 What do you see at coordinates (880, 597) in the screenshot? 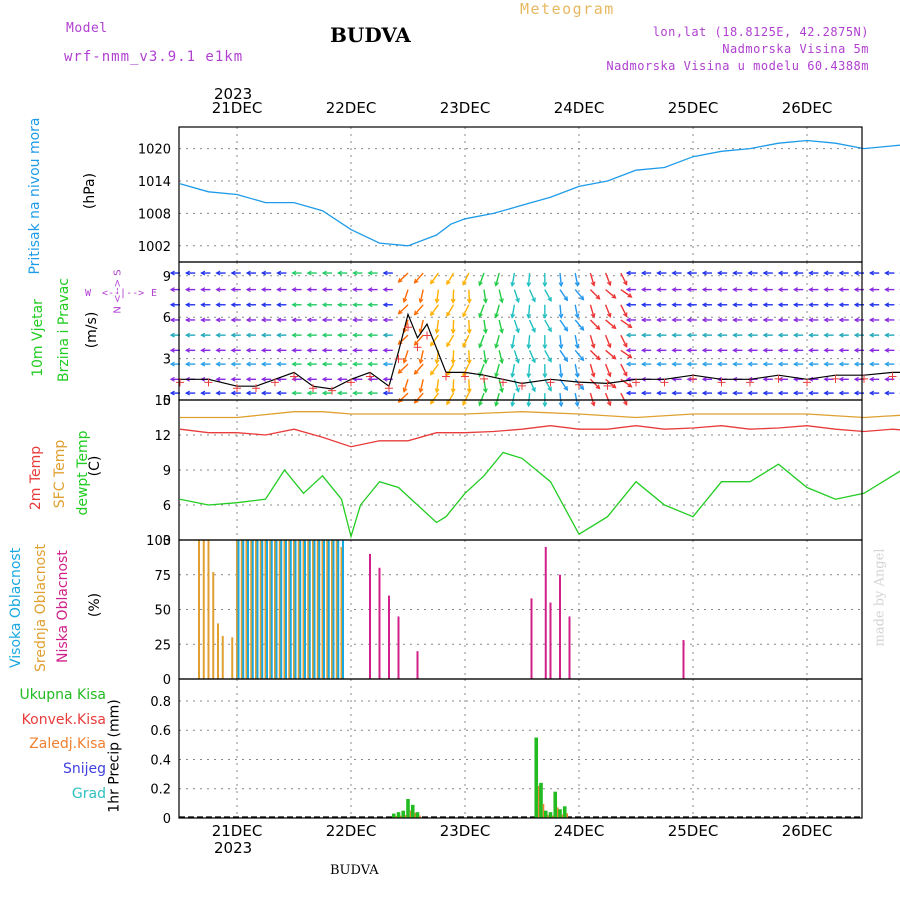
I see `watermark: made by Angel` at bounding box center [880, 597].